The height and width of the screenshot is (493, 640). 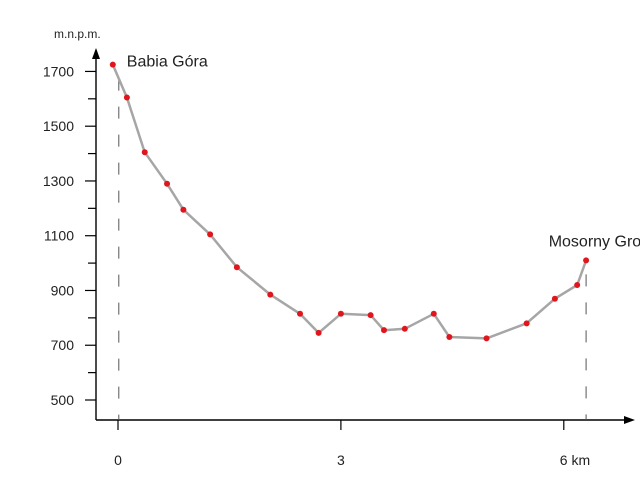 I want to click on x-tick-label: 6 km, so click(x=575, y=460).